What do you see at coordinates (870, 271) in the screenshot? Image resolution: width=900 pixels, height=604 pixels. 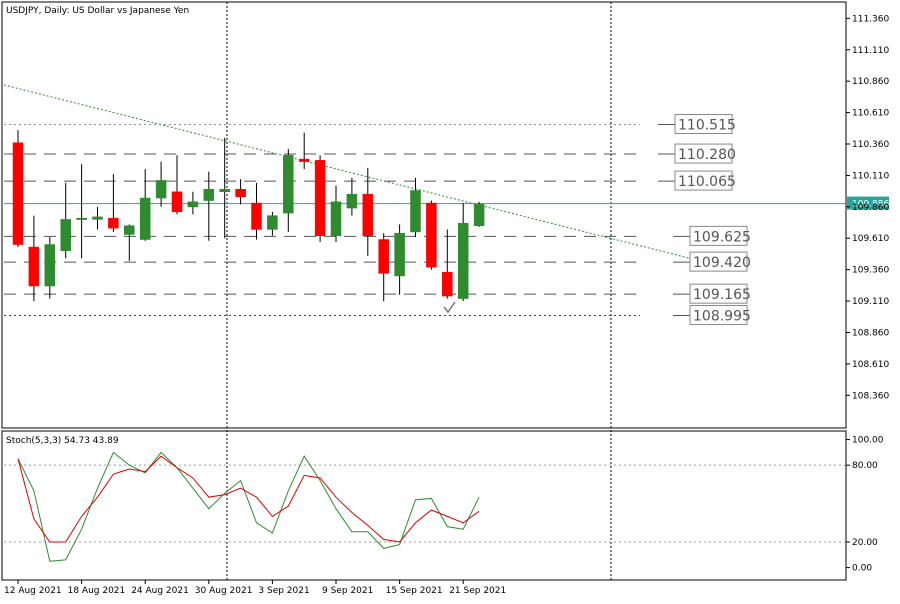 I see `price-tick-label: 109.360` at bounding box center [870, 271].